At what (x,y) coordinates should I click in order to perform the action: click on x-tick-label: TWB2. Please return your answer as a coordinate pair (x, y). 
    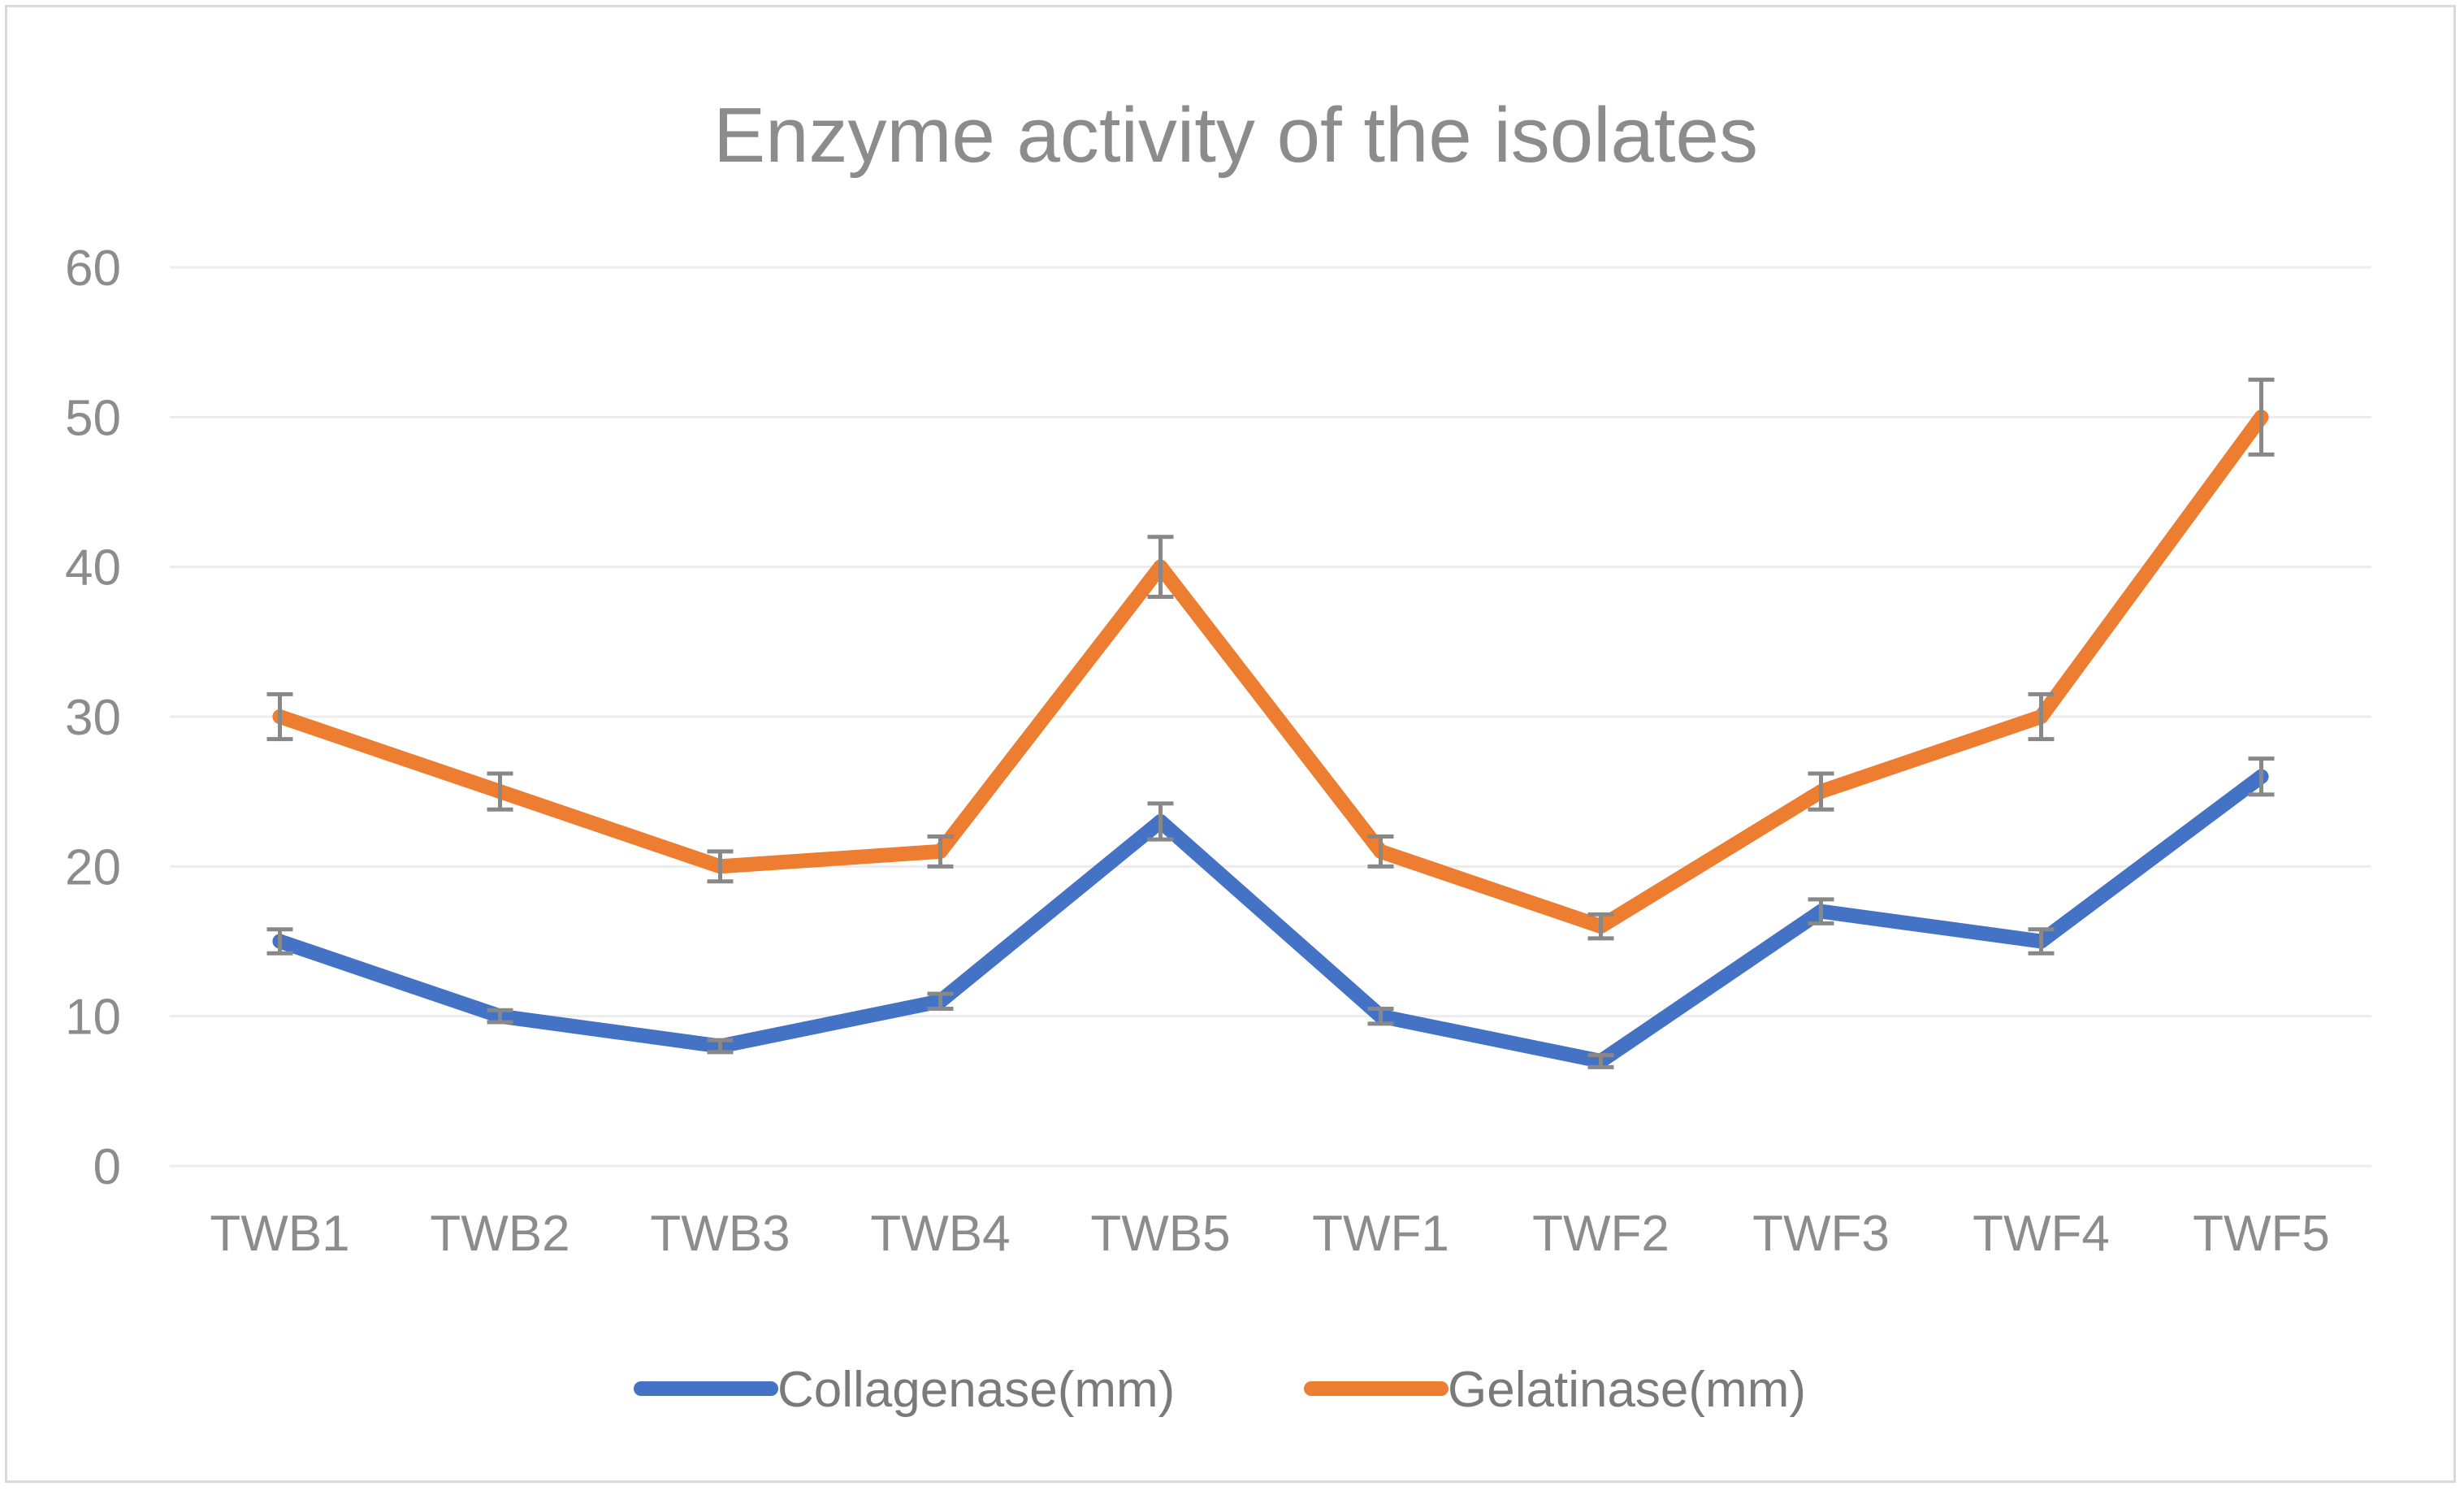
    Looking at the image, I should click on (499, 1234).